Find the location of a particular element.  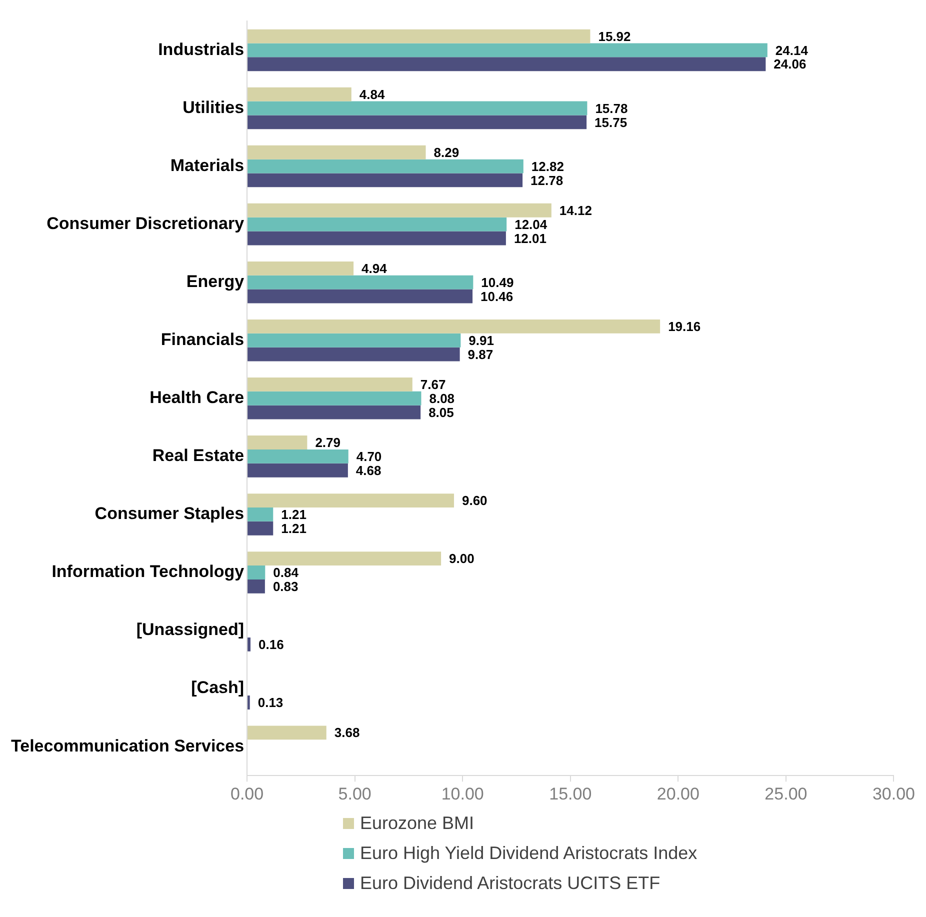

x-tick-label: 15.00 is located at coordinates (570, 794).